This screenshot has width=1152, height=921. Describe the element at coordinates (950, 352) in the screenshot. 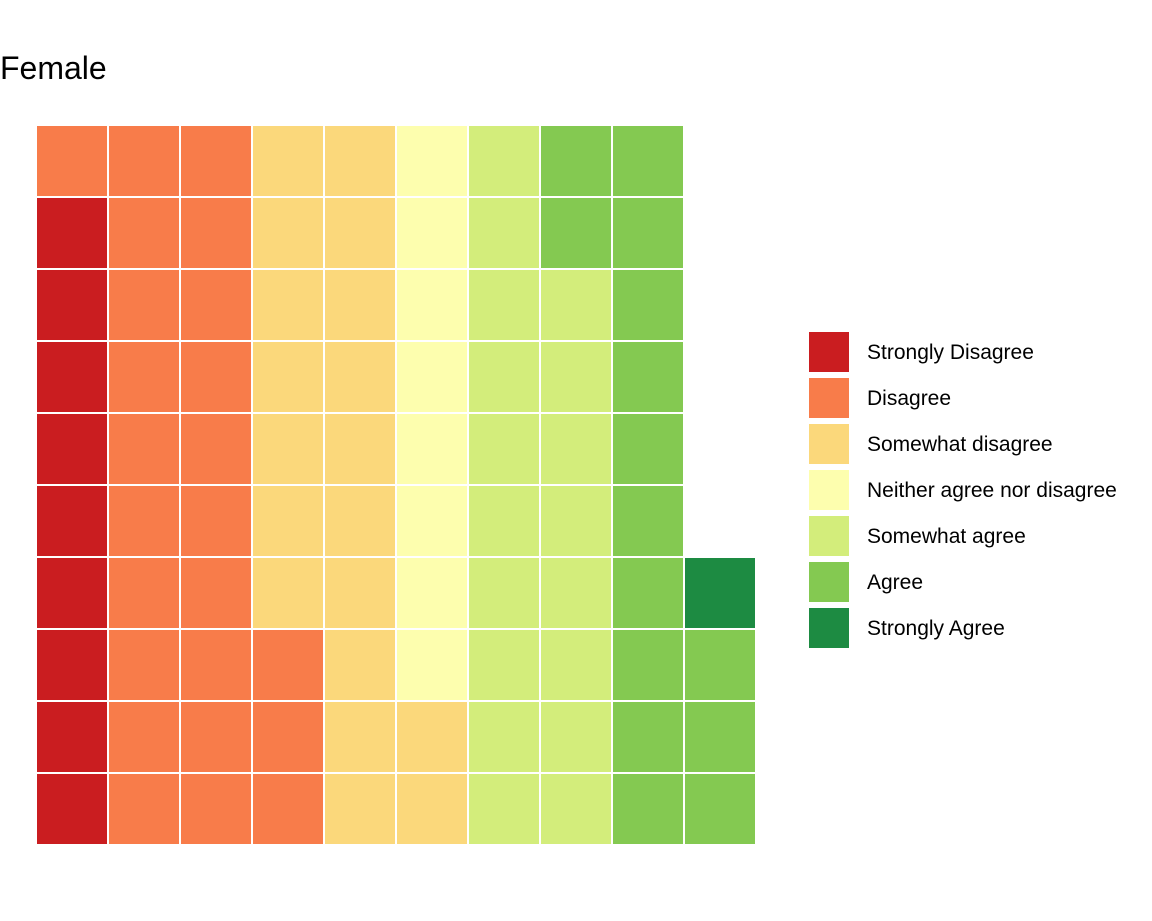

I see `legend-label-strongly-disagree: Strongly Disagree` at that location.